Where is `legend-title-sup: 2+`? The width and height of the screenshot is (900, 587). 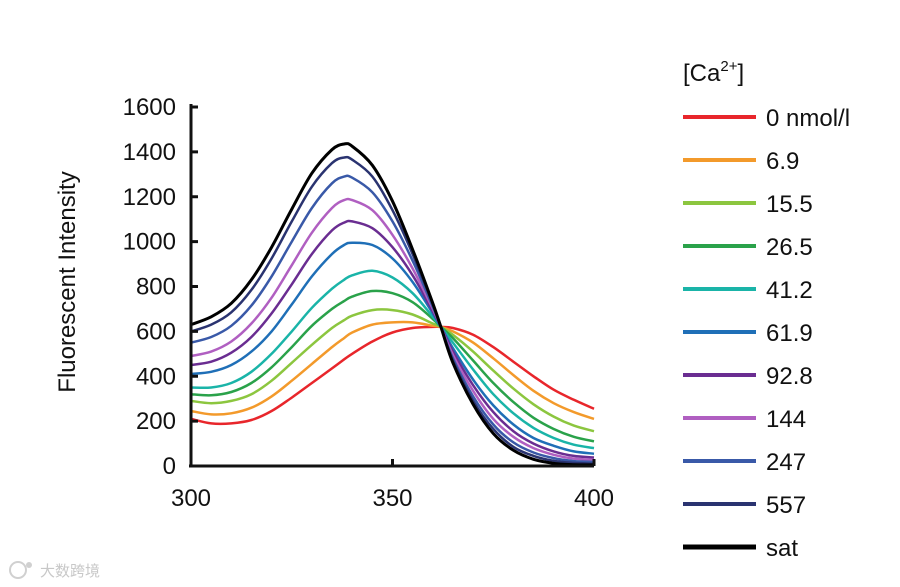
legend-title-sup: 2+ is located at coordinates (728, 66).